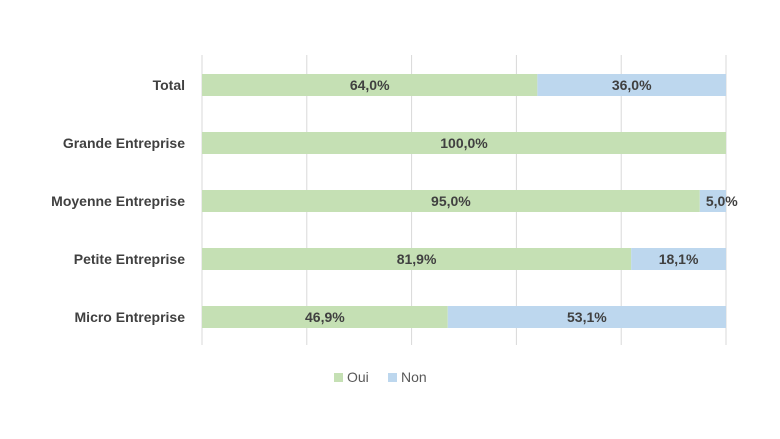 The image size is (780, 439). I want to click on data-label: 81,9%, so click(417, 259).